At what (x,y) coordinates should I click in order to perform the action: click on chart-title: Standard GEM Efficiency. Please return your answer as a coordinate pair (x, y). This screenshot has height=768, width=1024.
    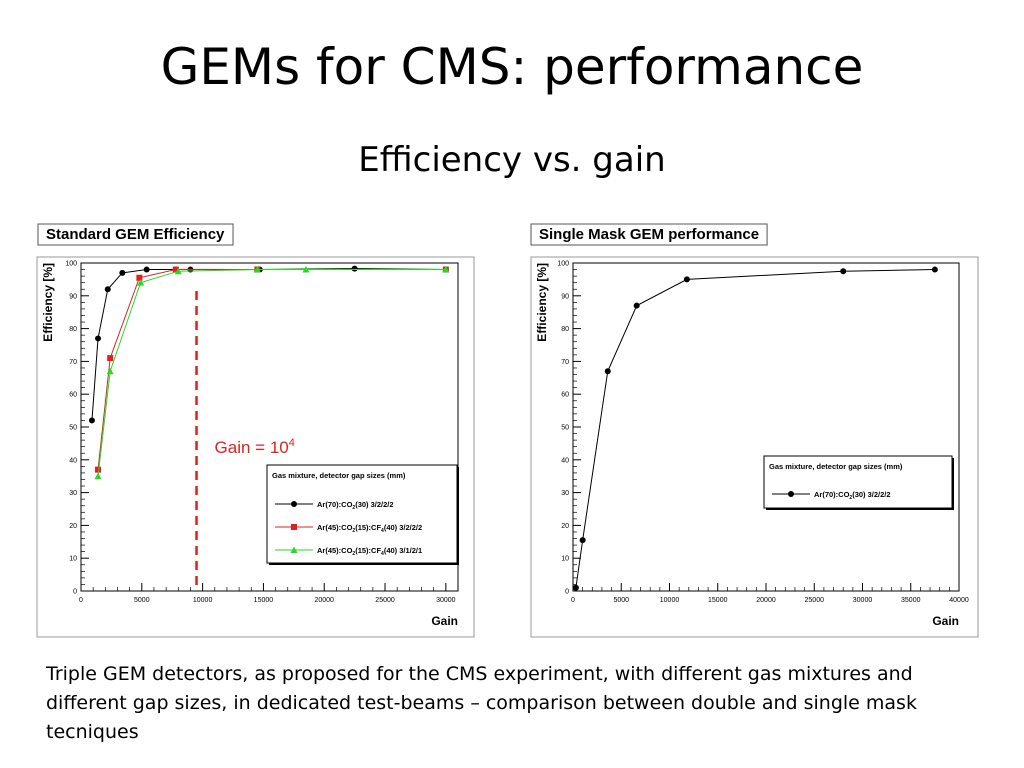
    Looking at the image, I should click on (135, 234).